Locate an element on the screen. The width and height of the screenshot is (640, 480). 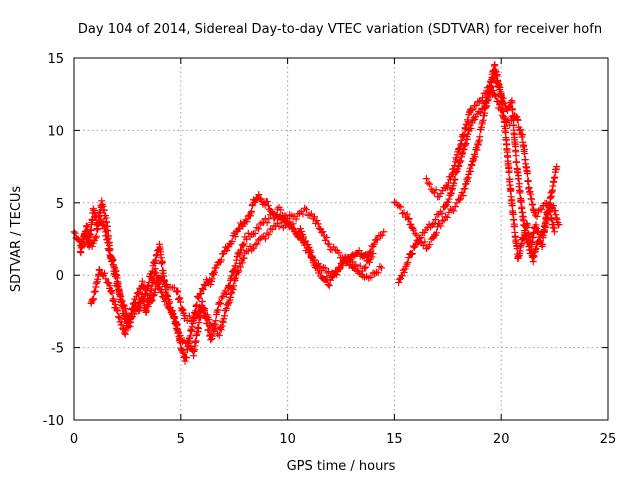
x-tick-label: 20 is located at coordinates (501, 439).